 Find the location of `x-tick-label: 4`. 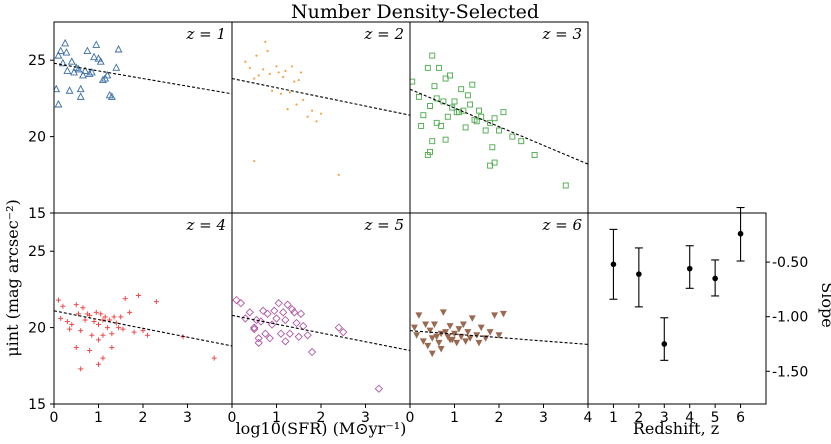

x-tick-label: 4 is located at coordinates (588, 418).